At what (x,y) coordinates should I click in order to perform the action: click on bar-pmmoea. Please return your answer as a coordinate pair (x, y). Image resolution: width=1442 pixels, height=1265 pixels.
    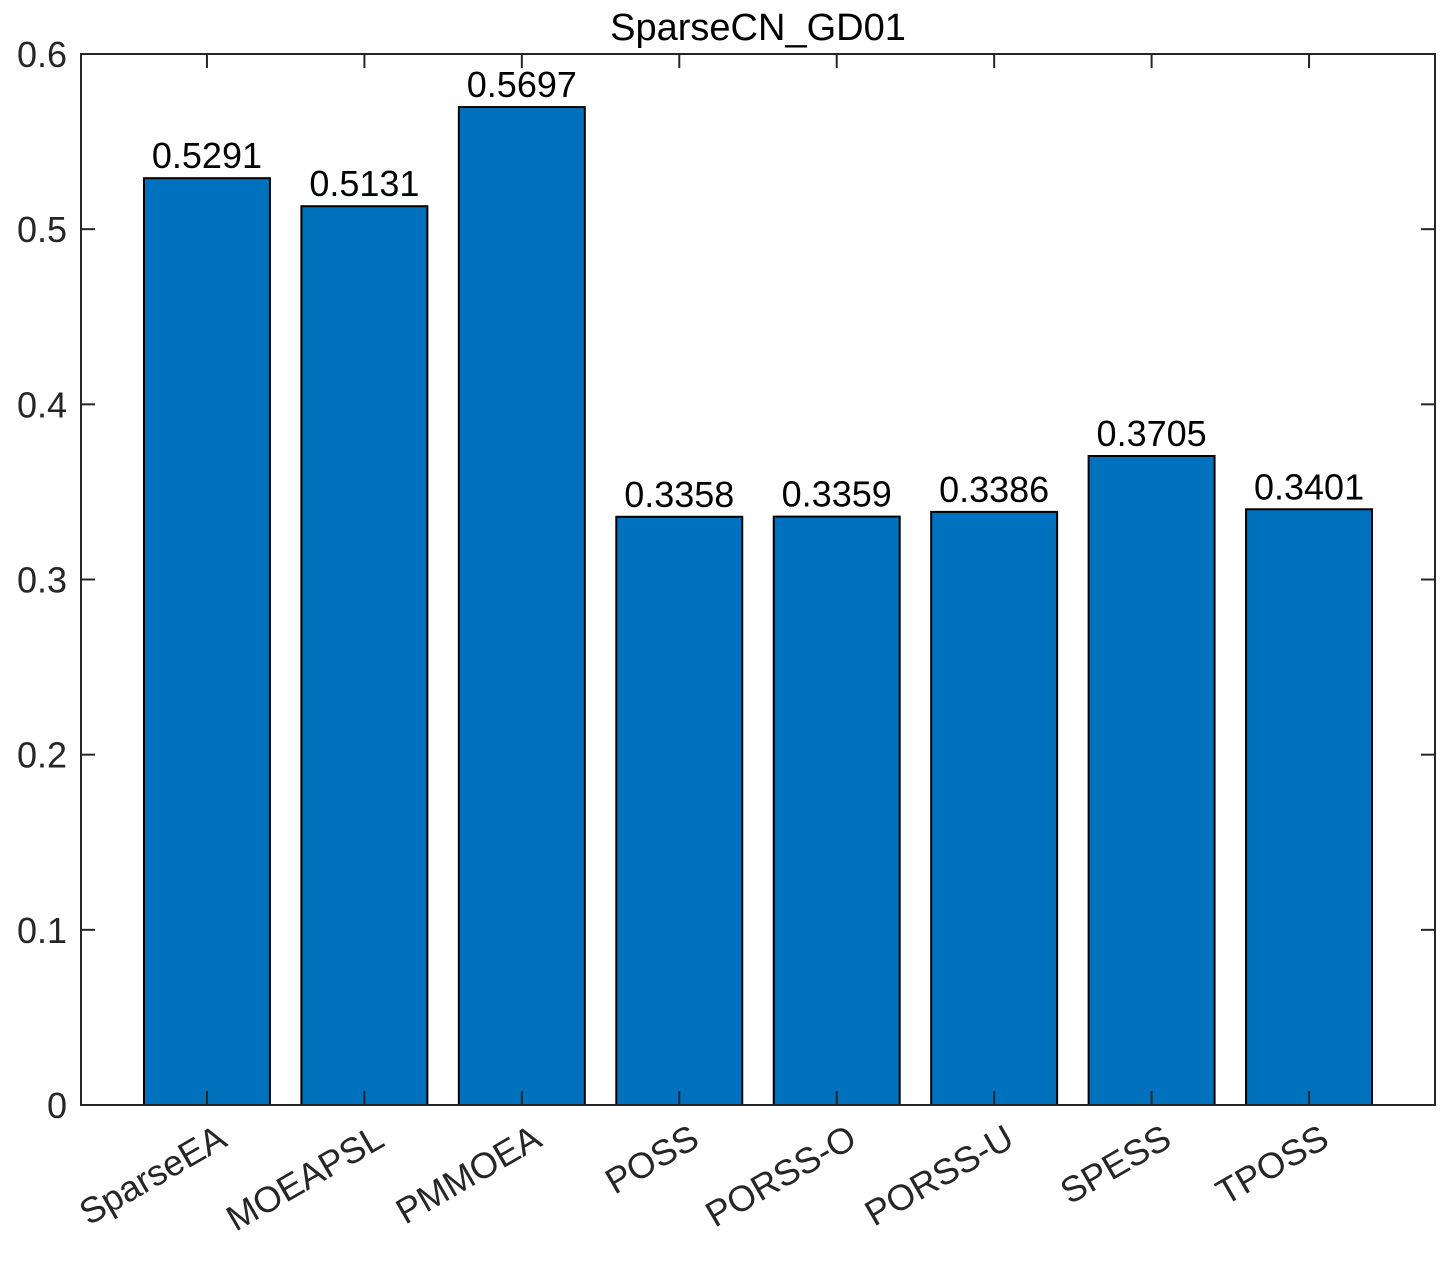
    Looking at the image, I should click on (521, 606).